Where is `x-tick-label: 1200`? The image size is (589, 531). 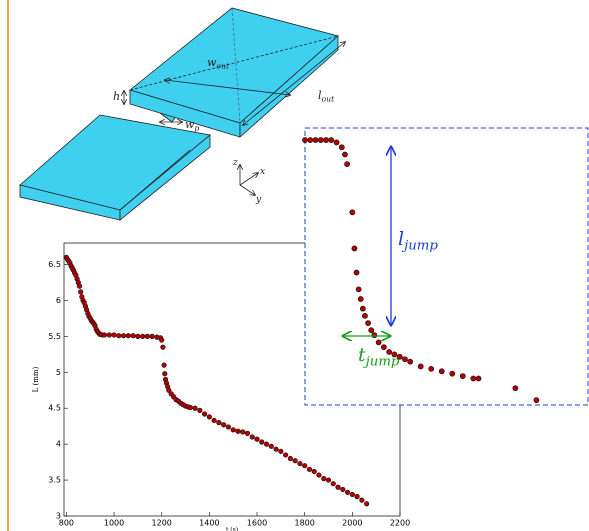
x-tick-label: 1200 is located at coordinates (162, 523).